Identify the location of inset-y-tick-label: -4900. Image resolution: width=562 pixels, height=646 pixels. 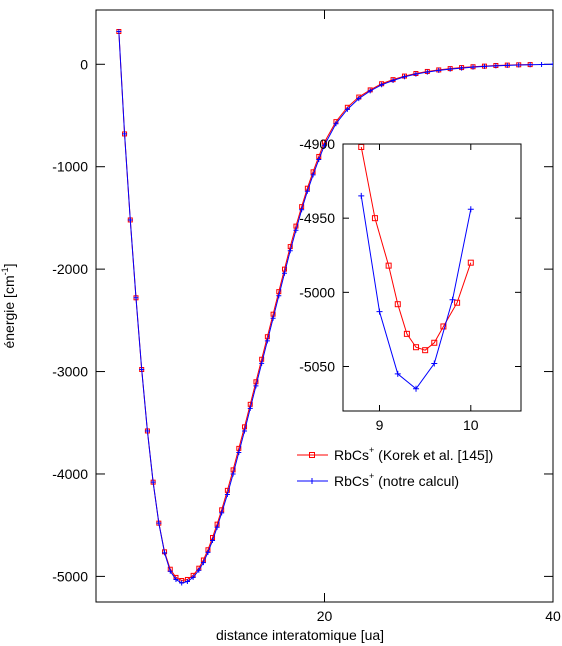
(317, 144).